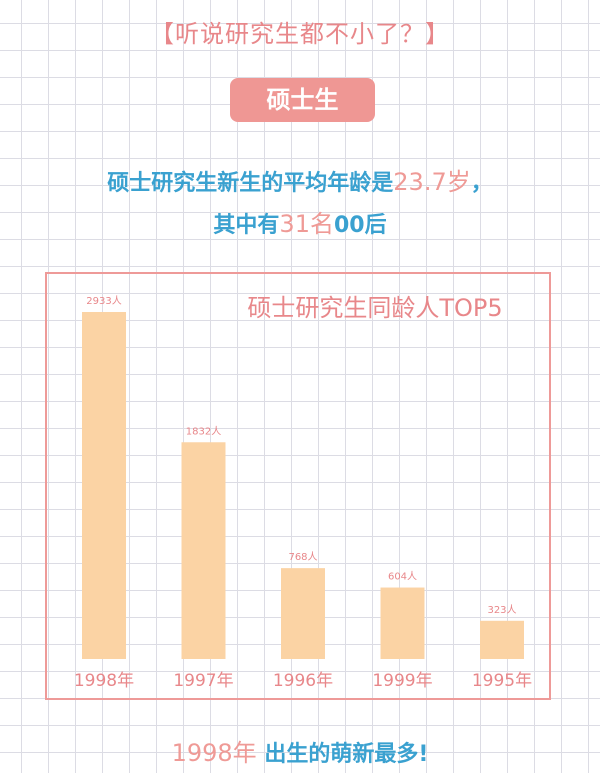  Describe the element at coordinates (501, 610) in the screenshot. I see `bar-value-label: 323人` at that location.